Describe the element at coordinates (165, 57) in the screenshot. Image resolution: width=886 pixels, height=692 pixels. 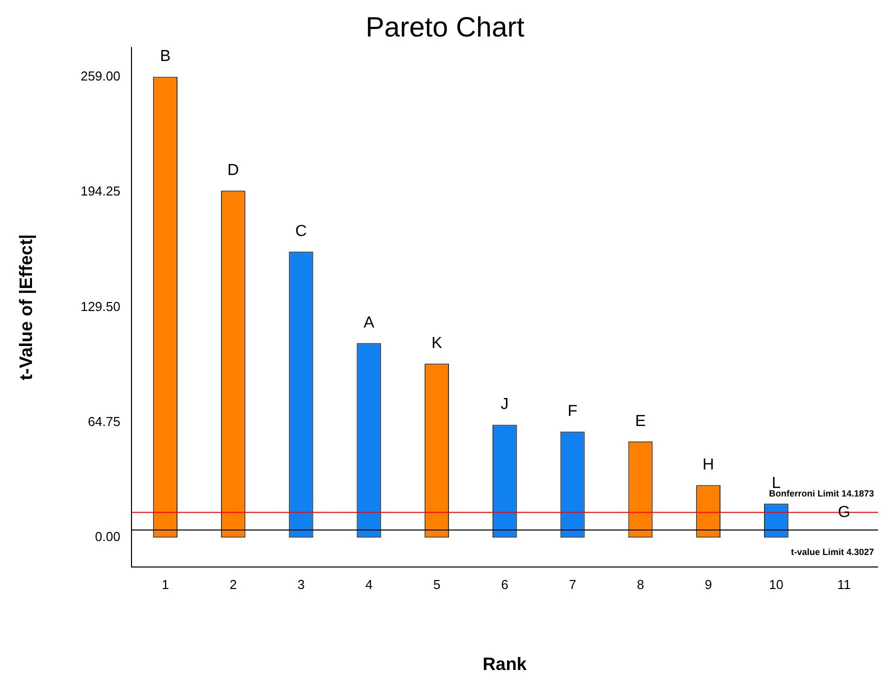
I see `annotation: B` at that location.